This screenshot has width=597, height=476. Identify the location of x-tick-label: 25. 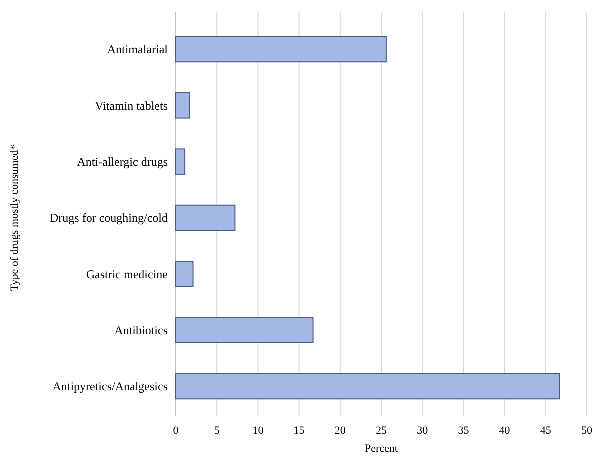
(382, 431).